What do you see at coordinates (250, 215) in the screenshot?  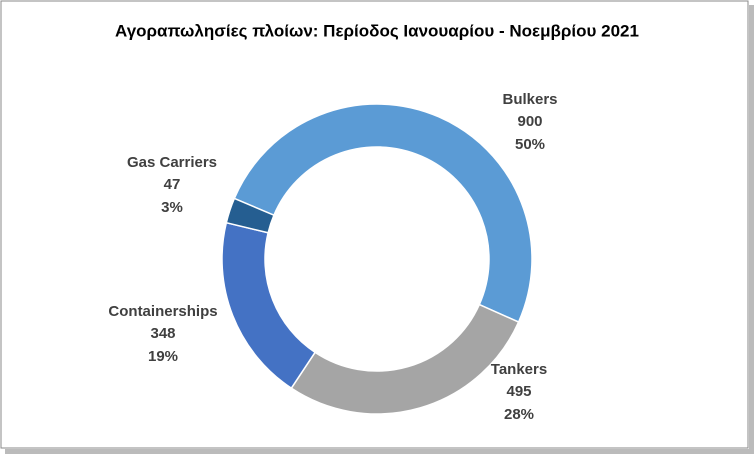 I see `doughnut-segment` at bounding box center [250, 215].